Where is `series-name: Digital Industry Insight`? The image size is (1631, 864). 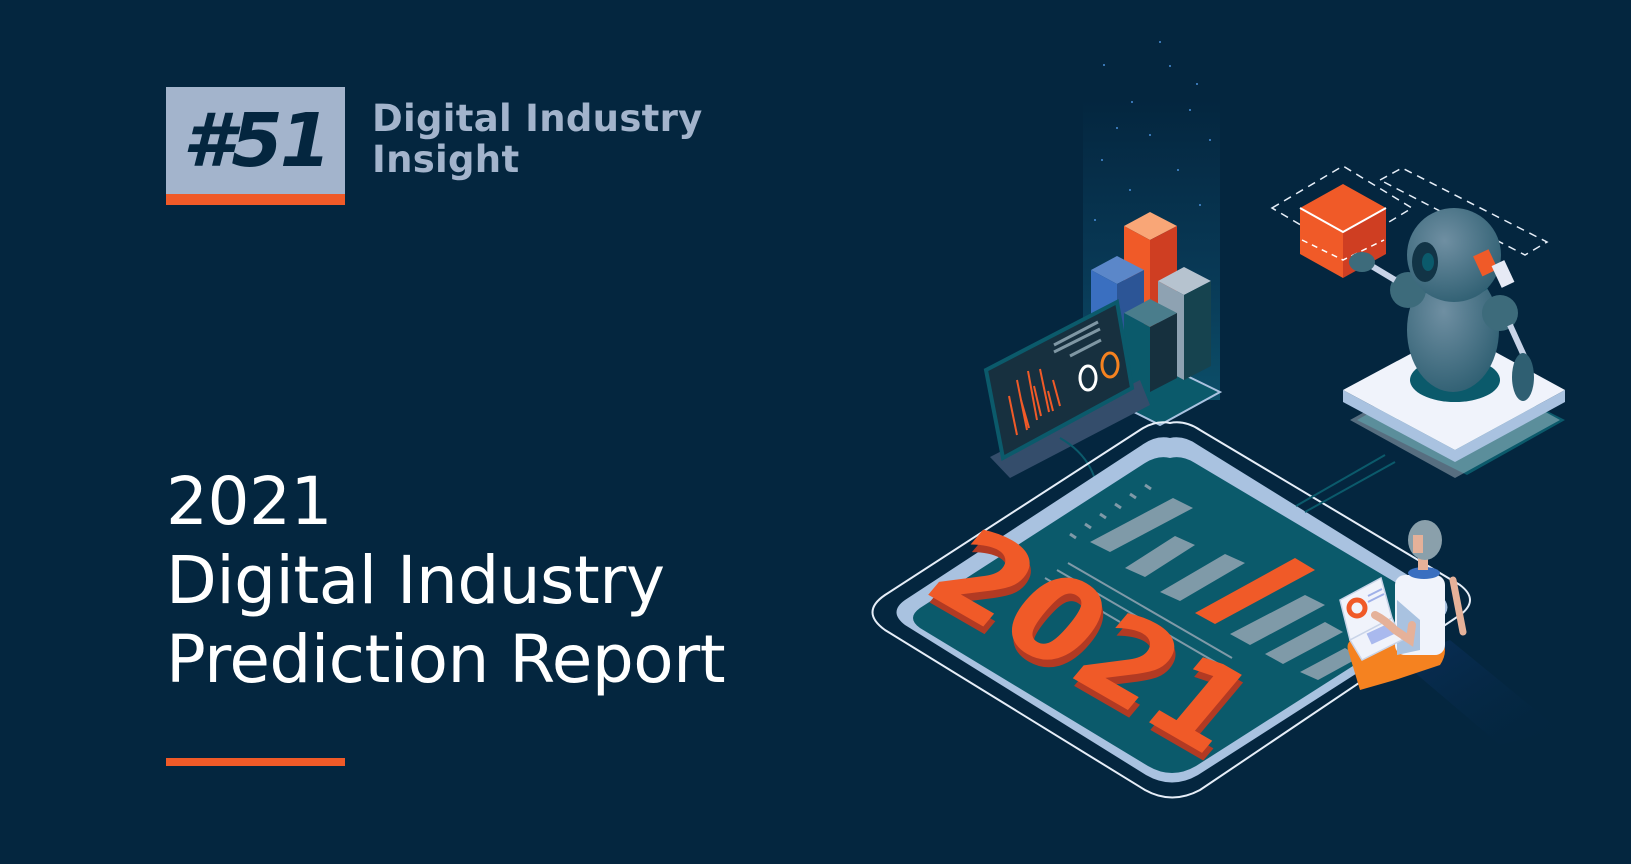
series-name: Digital Industry Insight is located at coordinates (537, 139).